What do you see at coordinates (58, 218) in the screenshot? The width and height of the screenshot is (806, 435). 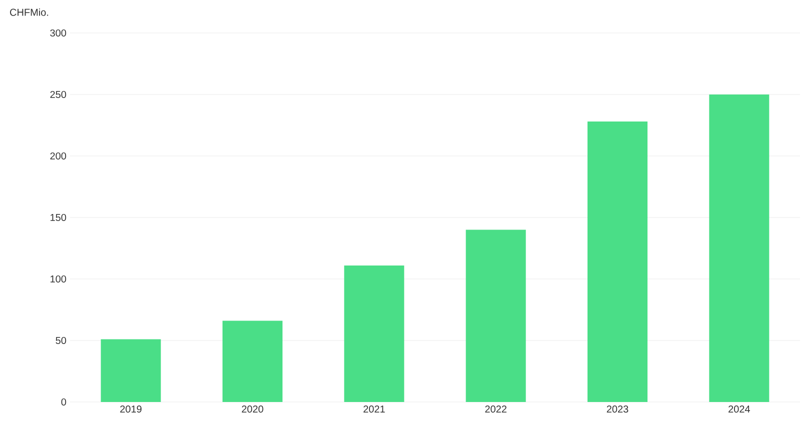 I see `y-tick-label: 150` at bounding box center [58, 218].